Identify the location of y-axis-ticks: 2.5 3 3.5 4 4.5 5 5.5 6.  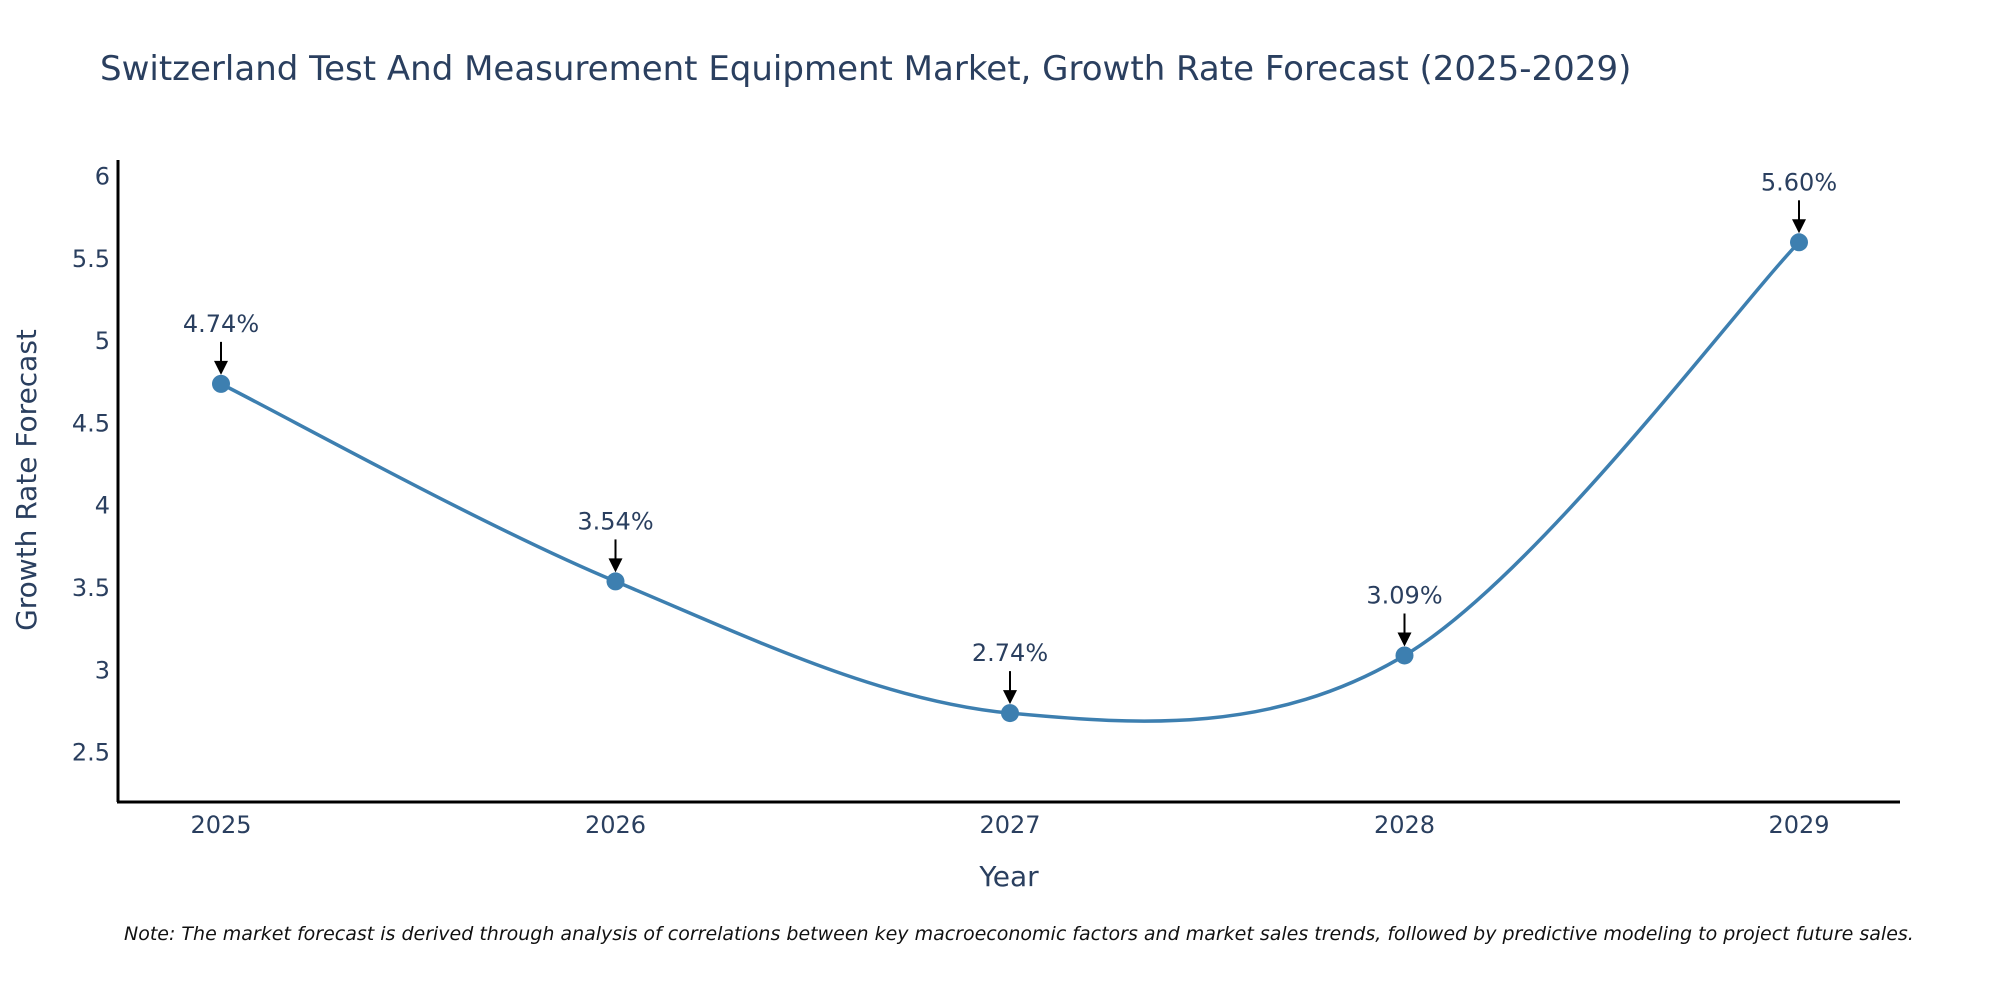
(91, 464).